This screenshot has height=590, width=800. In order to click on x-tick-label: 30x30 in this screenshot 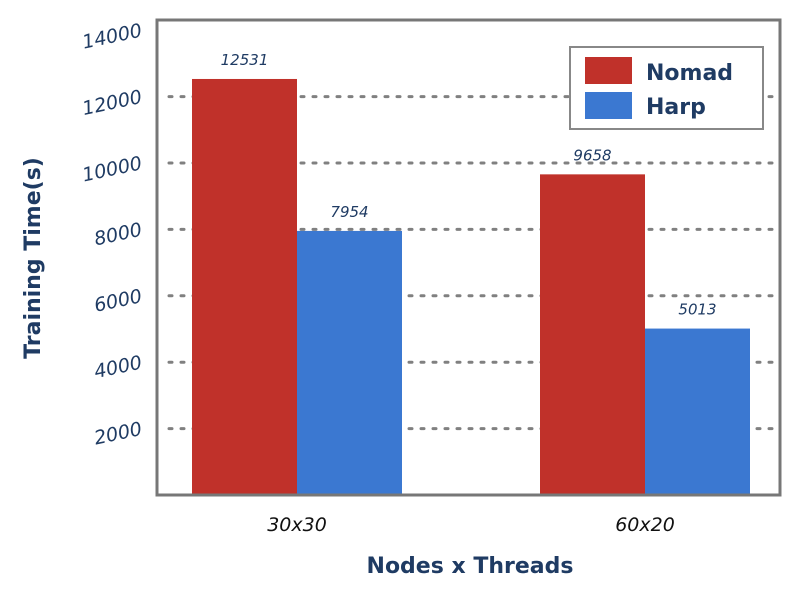, I will do `click(297, 525)`.